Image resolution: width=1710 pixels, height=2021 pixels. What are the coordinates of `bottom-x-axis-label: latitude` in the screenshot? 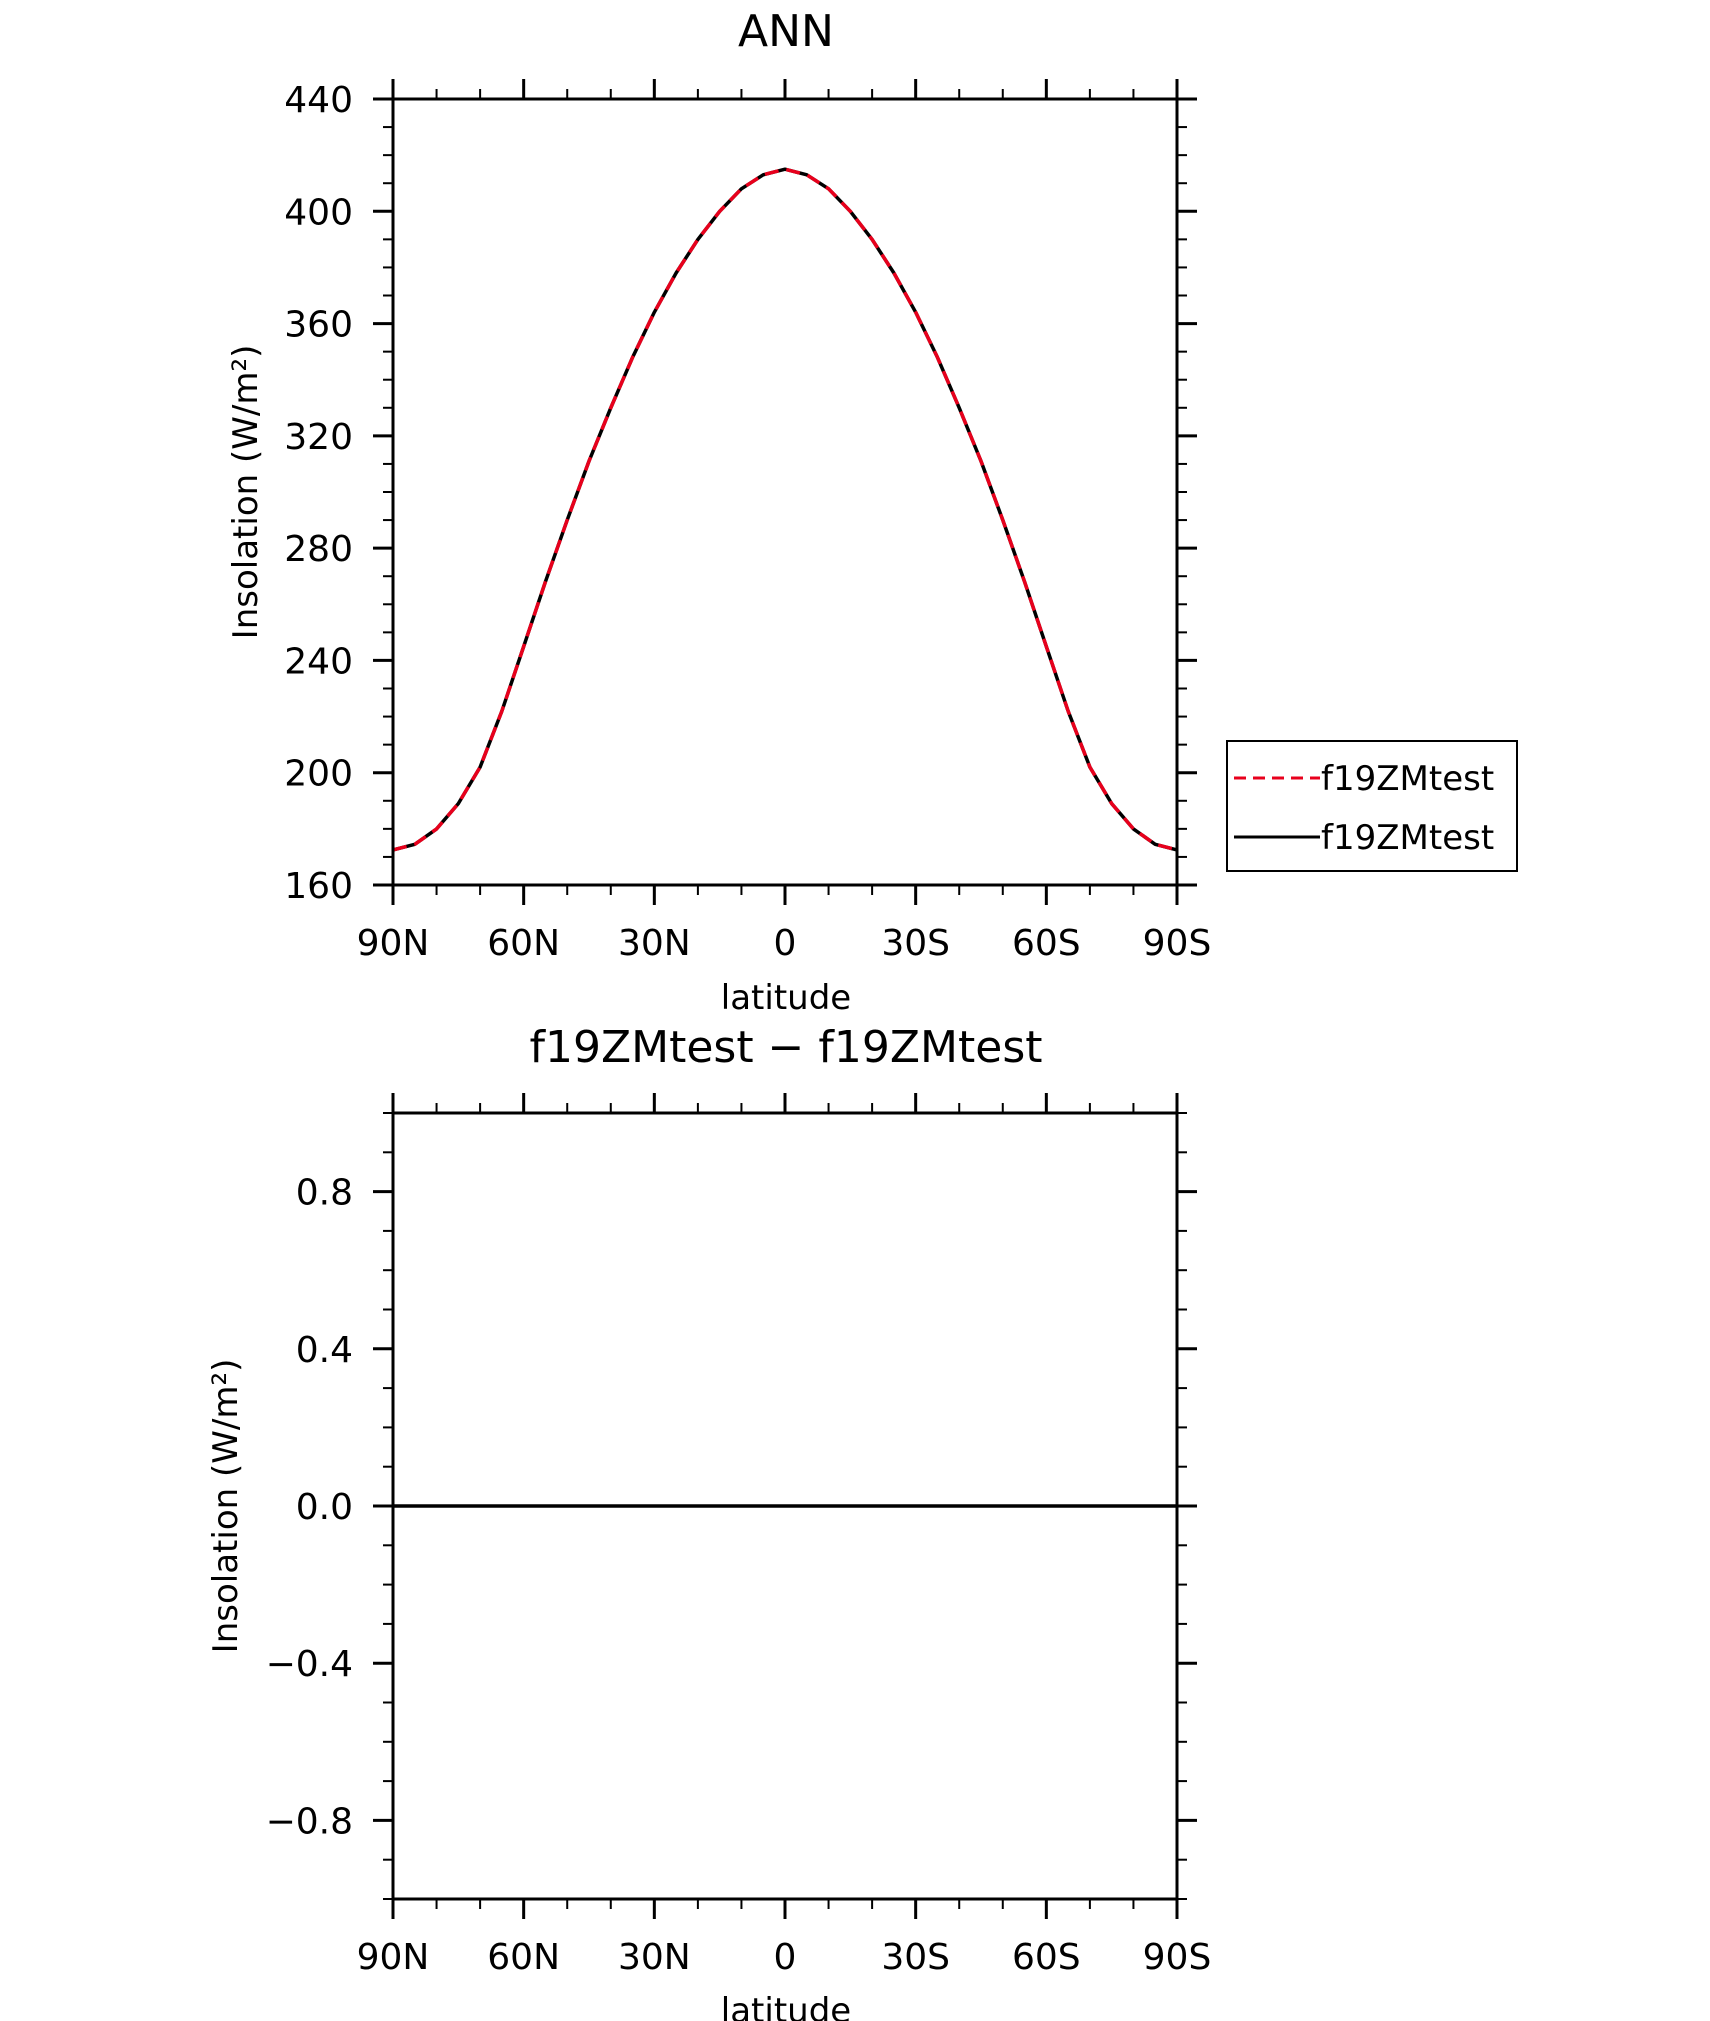 It's located at (786, 2006).